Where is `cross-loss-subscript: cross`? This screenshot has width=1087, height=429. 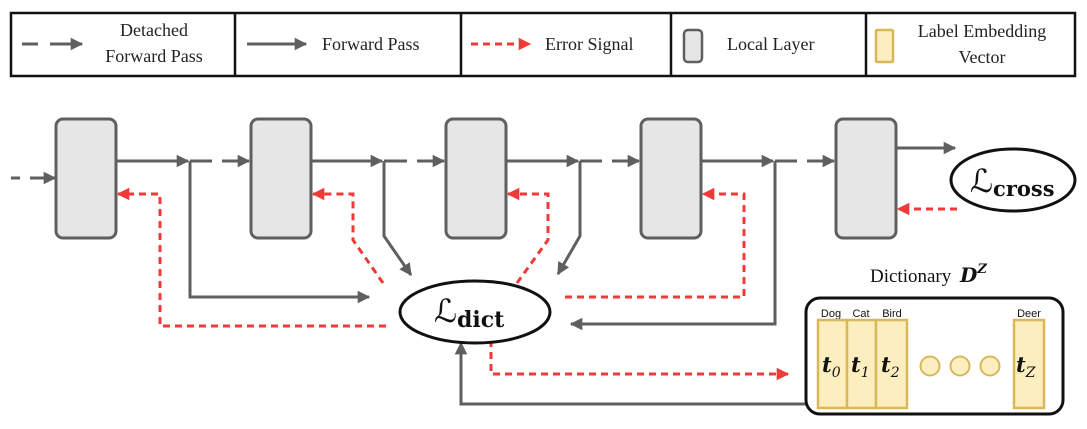
cross-loss-subscript: cross is located at coordinates (1024, 188).